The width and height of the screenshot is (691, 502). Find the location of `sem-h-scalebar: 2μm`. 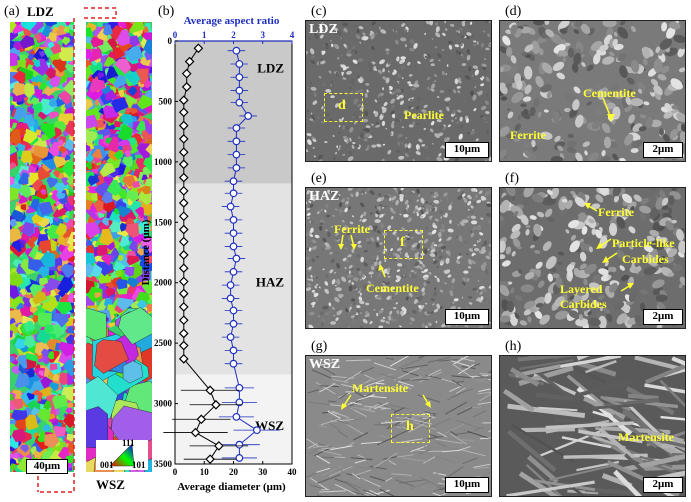

sem-h-scalebar: 2μm is located at coordinates (663, 485).